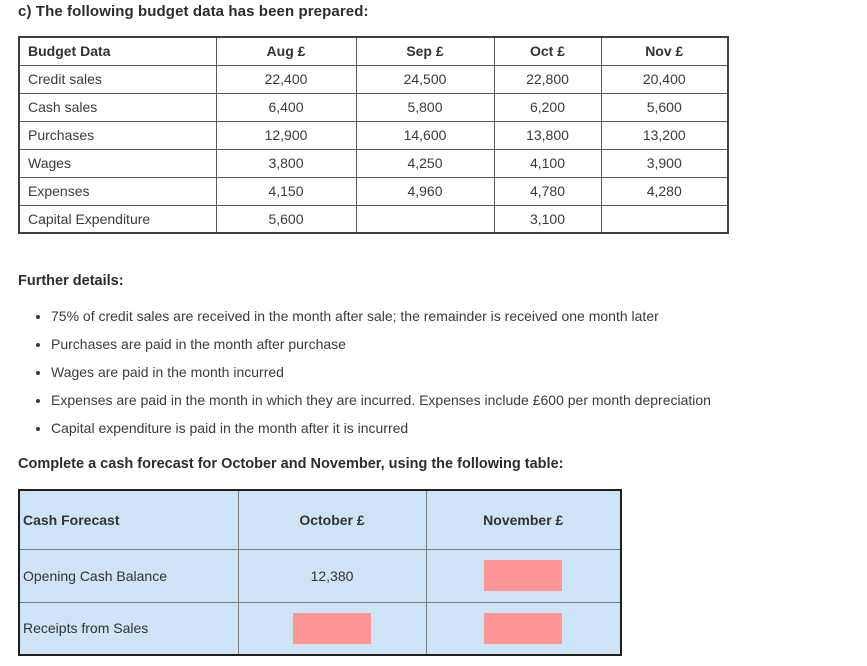  What do you see at coordinates (286, 191) in the screenshot?
I see `cell-aug: 4,150` at bounding box center [286, 191].